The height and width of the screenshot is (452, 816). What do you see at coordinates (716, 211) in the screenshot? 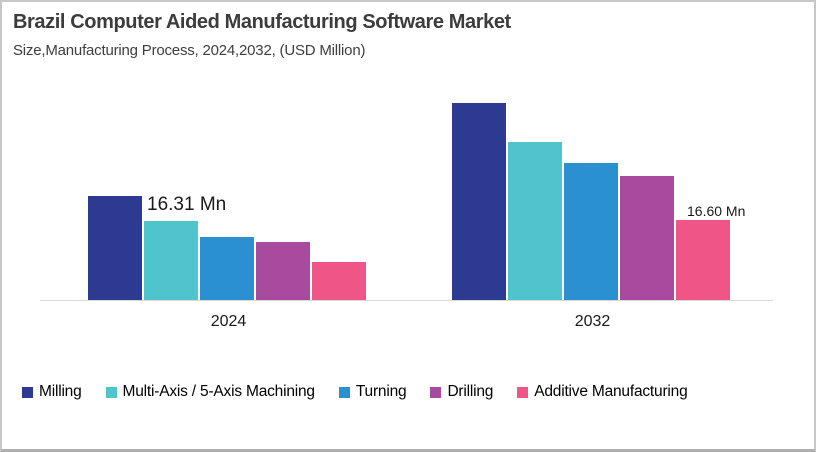
I see `data-label-additive-manufacturing-2032: 16.60 Mn` at bounding box center [716, 211].